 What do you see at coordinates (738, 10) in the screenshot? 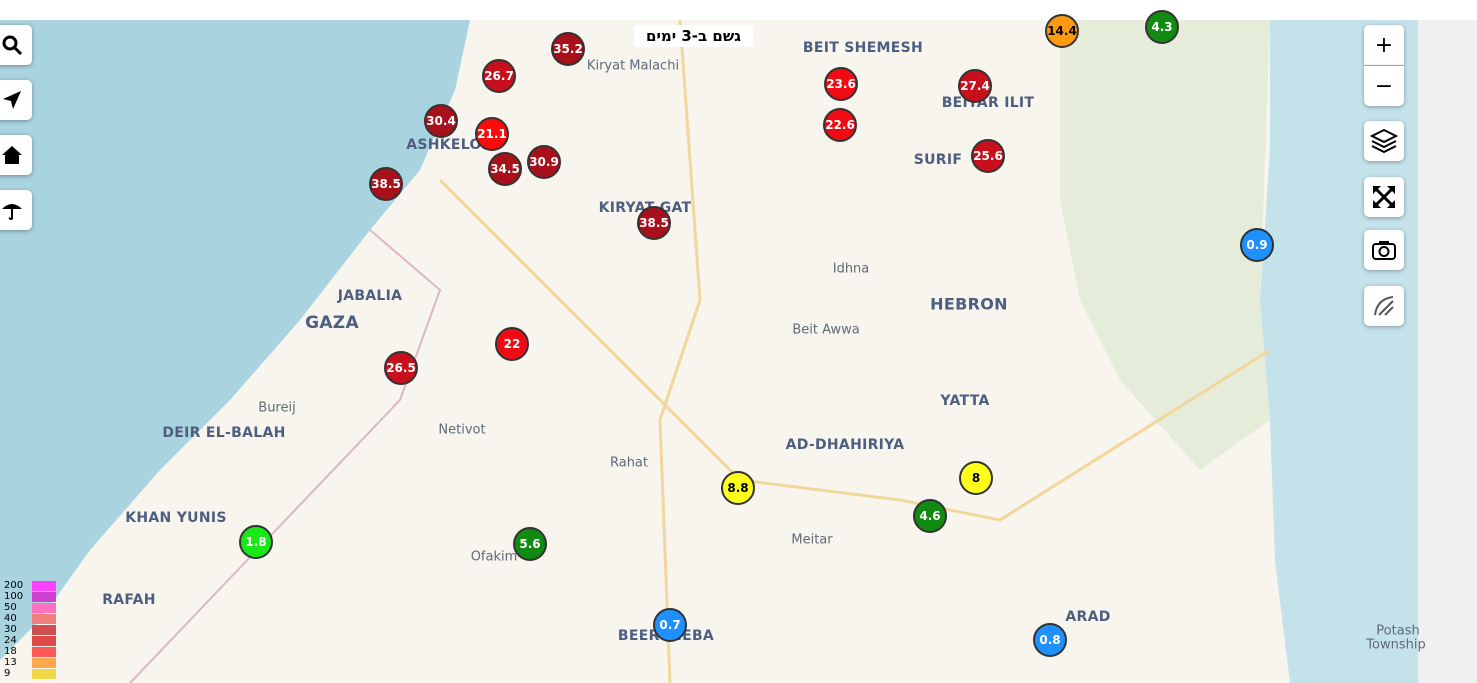
I see `browser-bar` at bounding box center [738, 10].